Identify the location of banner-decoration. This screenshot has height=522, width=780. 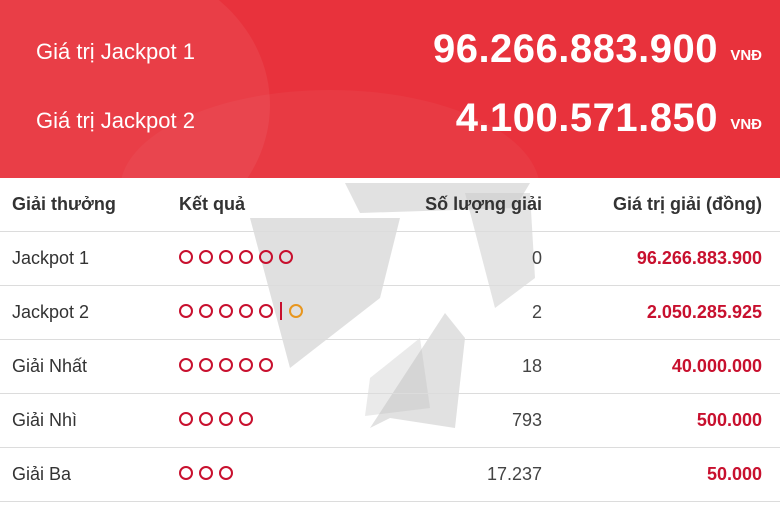
(135, 89).